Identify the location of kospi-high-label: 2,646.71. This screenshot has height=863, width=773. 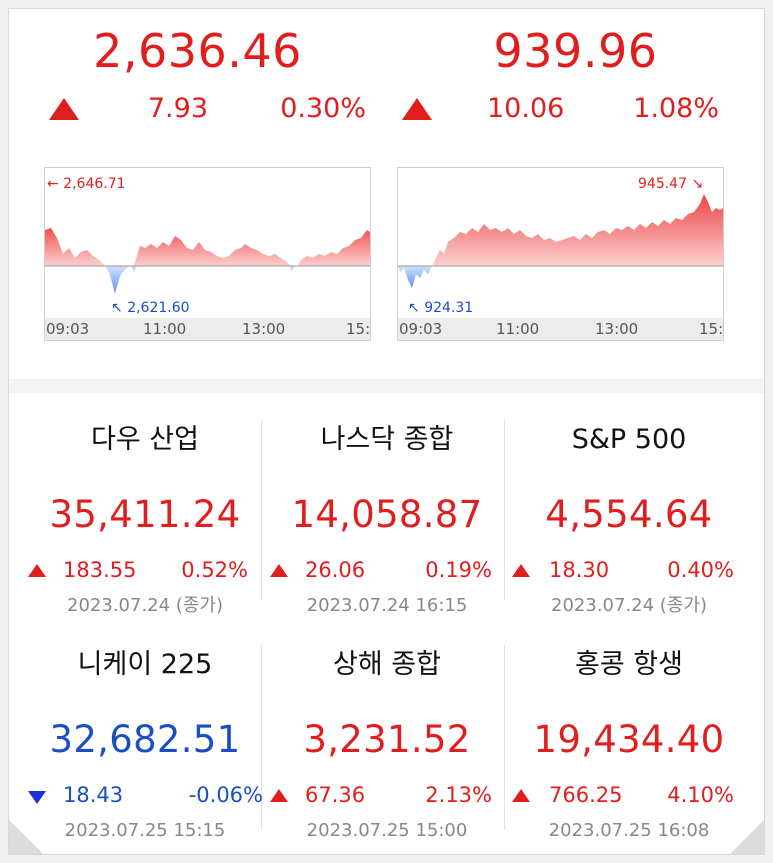
(94, 184).